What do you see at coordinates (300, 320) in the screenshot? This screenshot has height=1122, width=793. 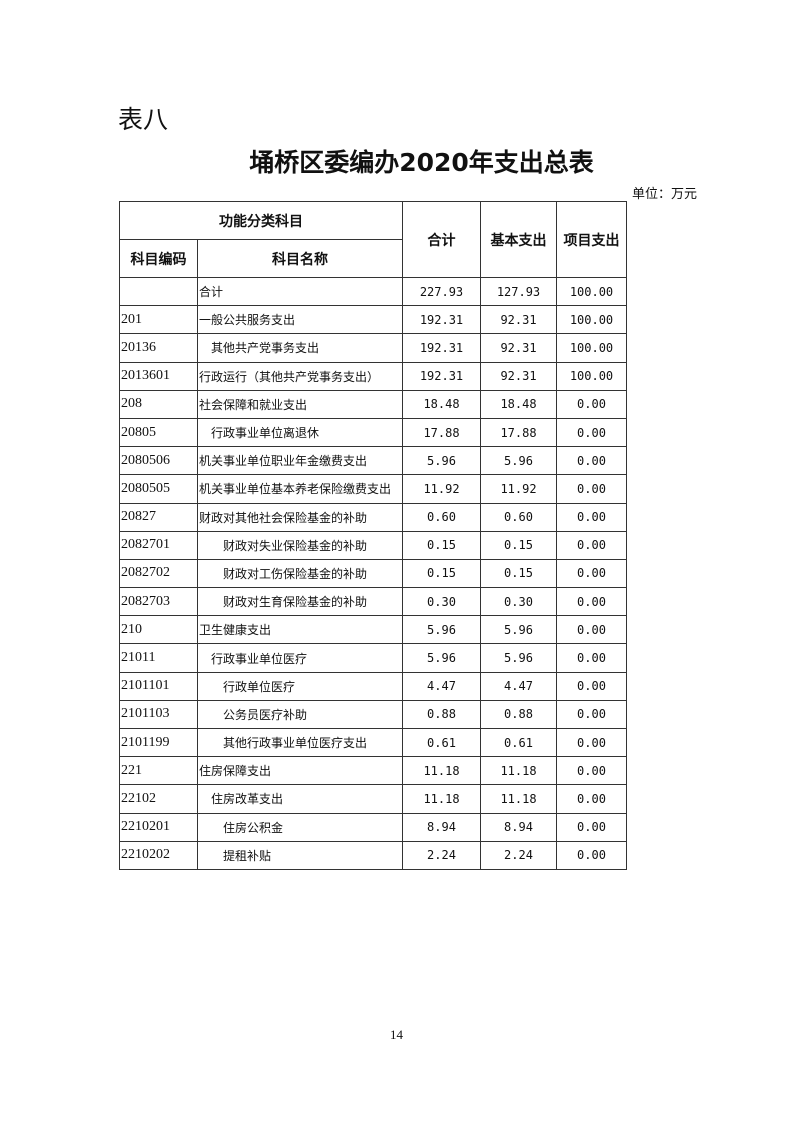 I see `cell-name: 一般公共服务支出` at bounding box center [300, 320].